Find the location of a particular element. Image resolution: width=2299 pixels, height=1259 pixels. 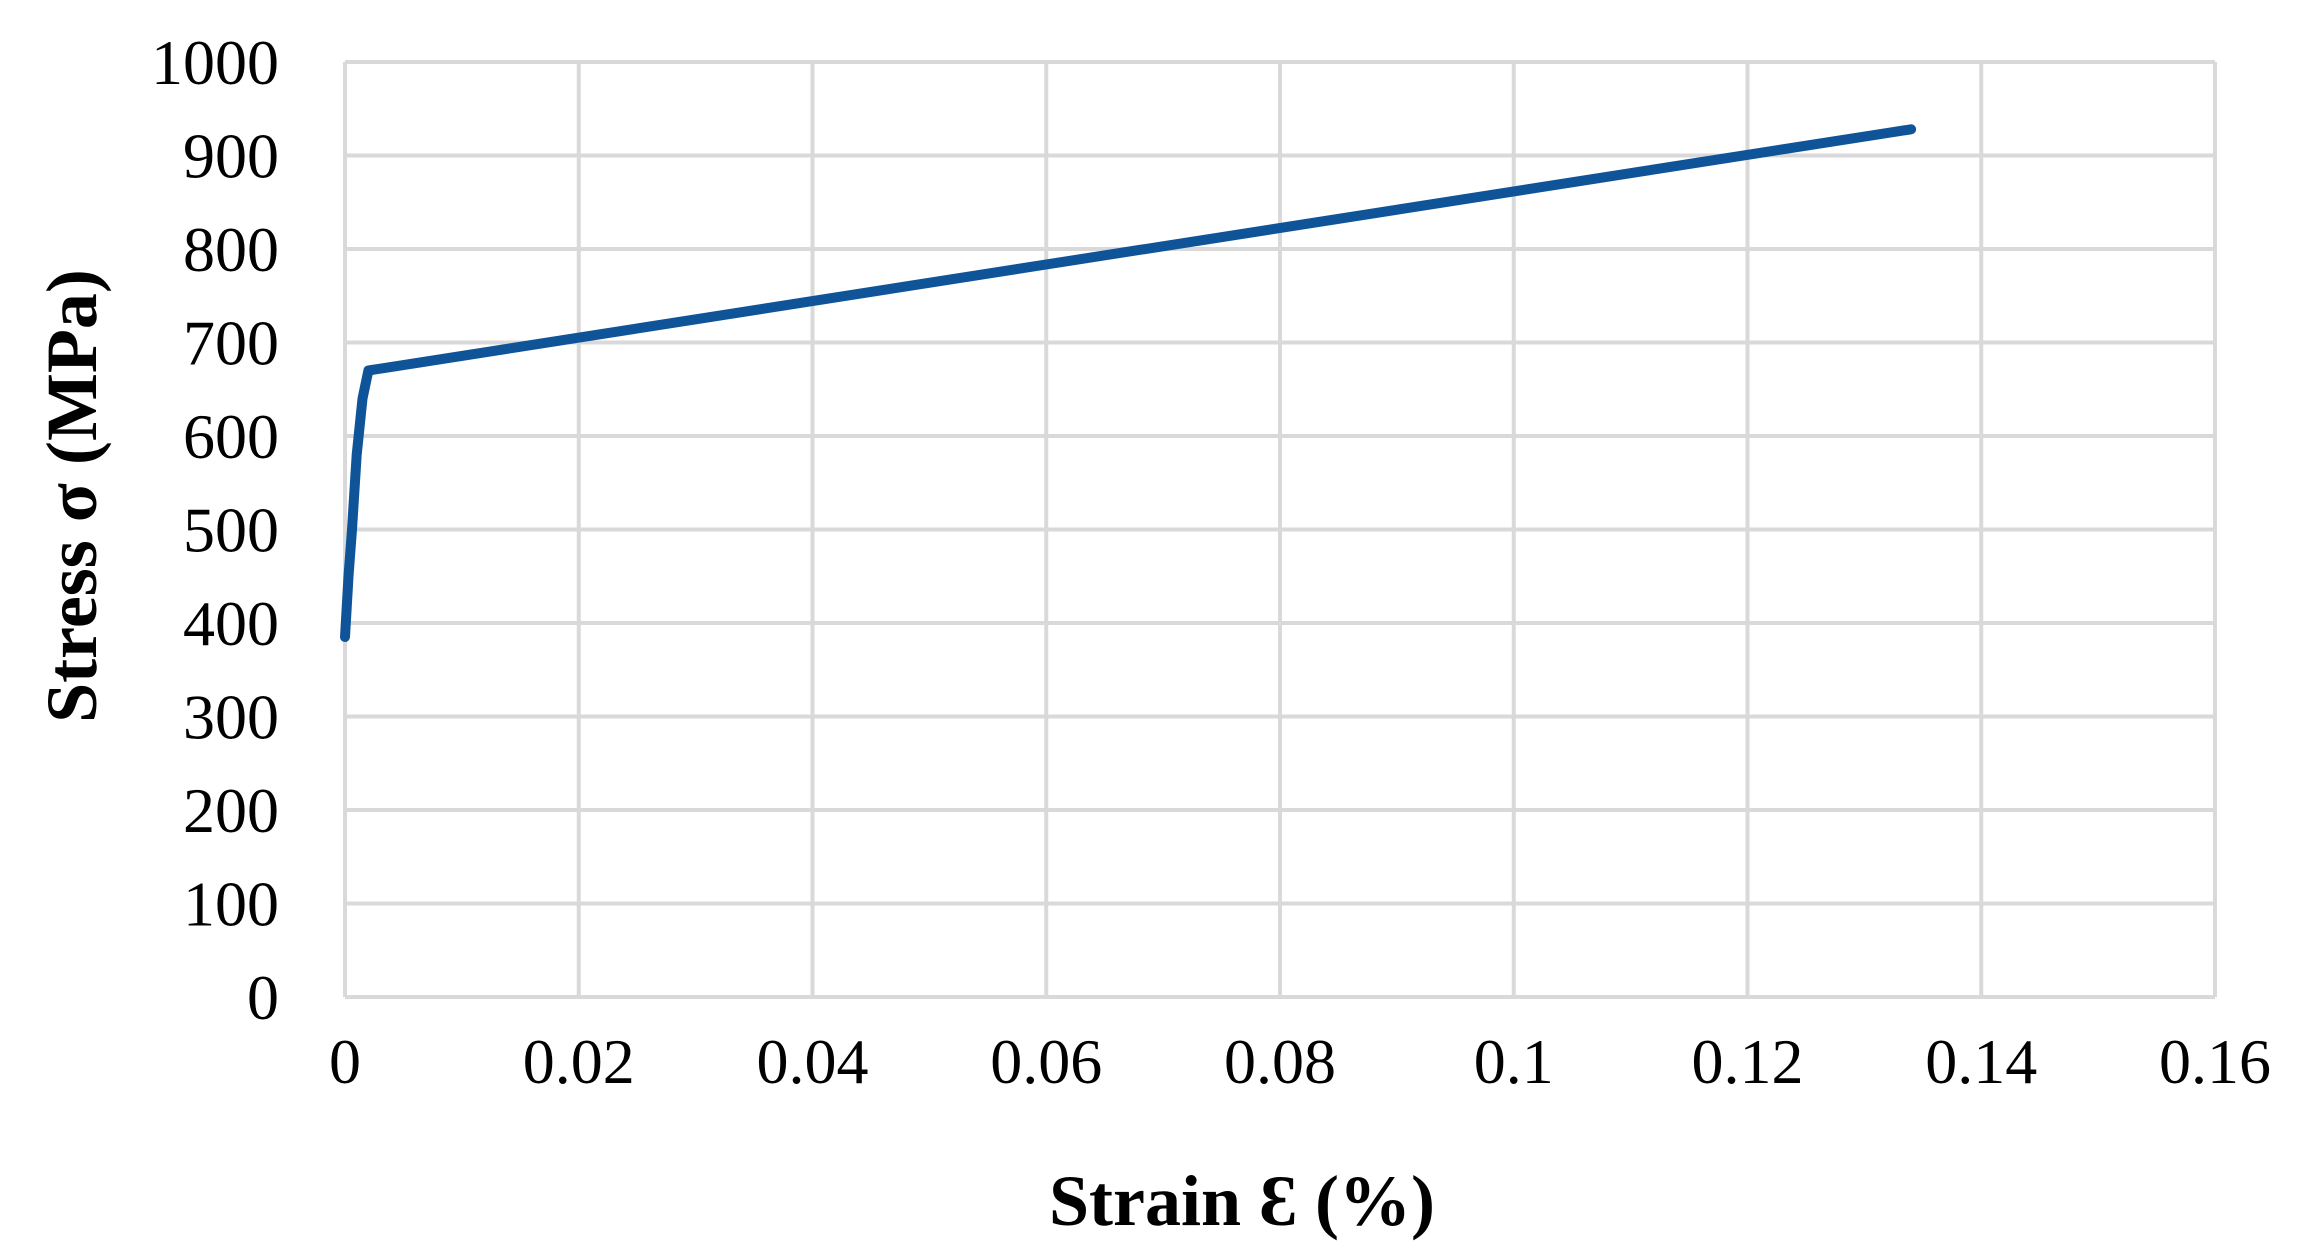

y-tick-labels: 0 100 200 300 400 500 600 700 800 900 1000 is located at coordinates (215, 530).